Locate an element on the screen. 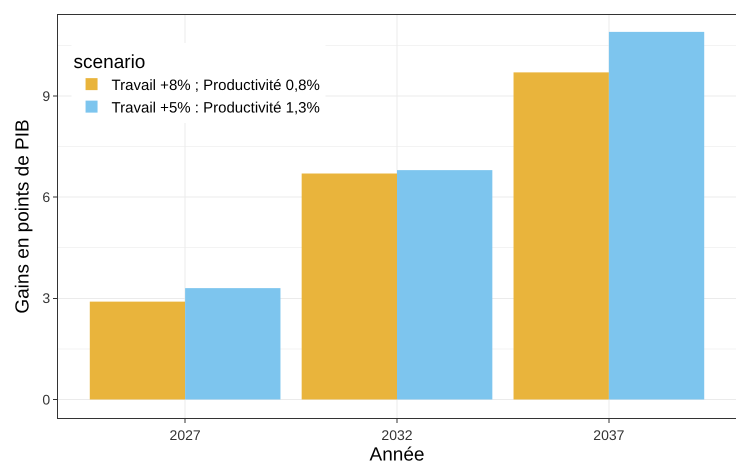 This screenshot has width=736, height=470. legend-title: scenario is located at coordinates (110, 62).